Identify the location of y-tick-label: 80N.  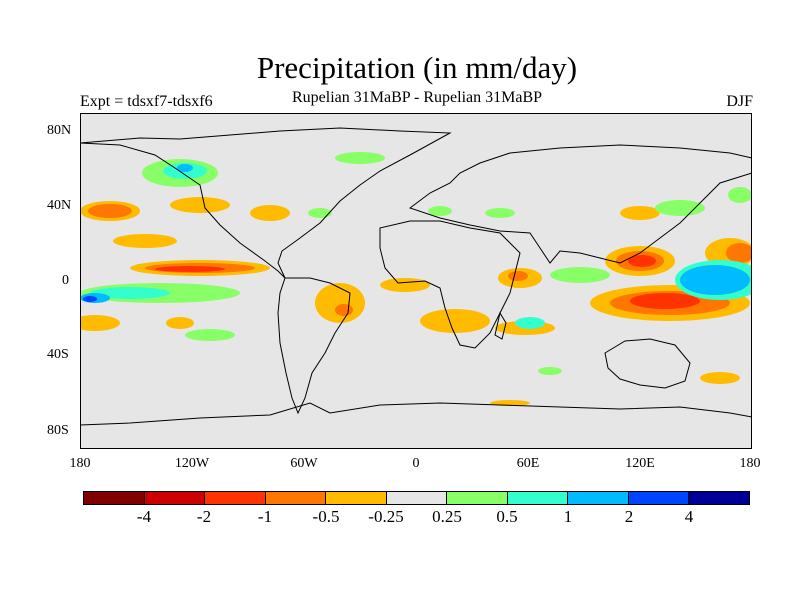
(59, 130).